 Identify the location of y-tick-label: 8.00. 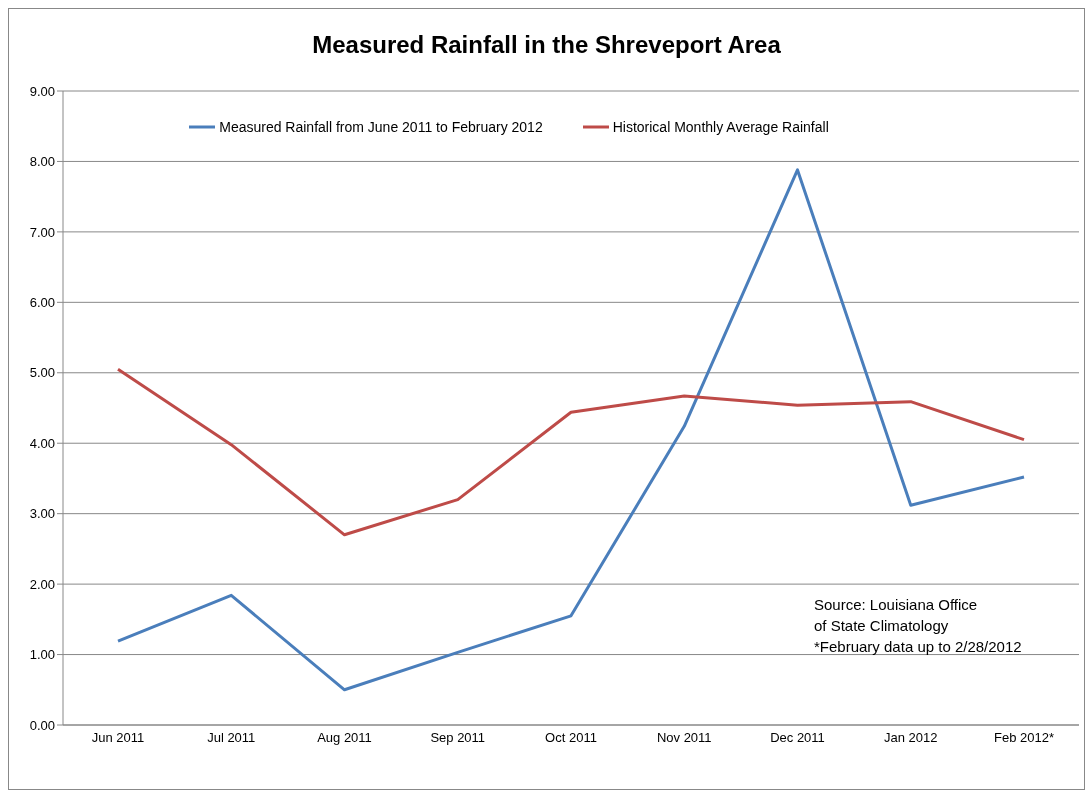
(42, 162).